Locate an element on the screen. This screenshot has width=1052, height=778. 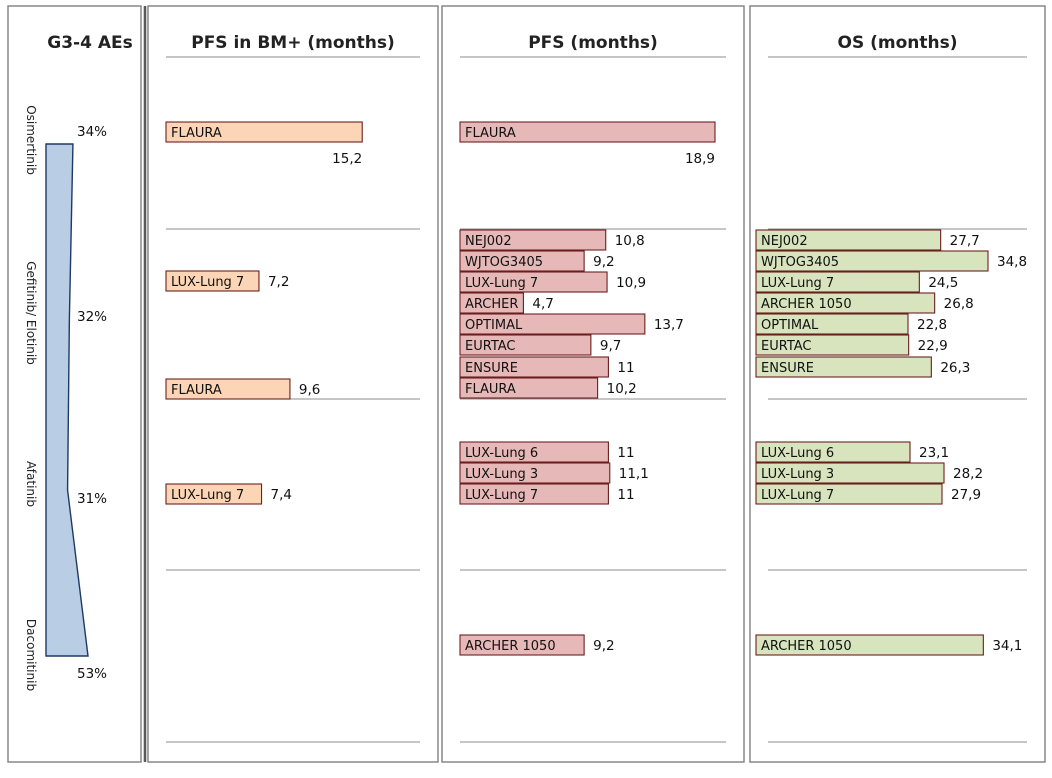
bar-trial-label: ARCHER is located at coordinates (491, 304).